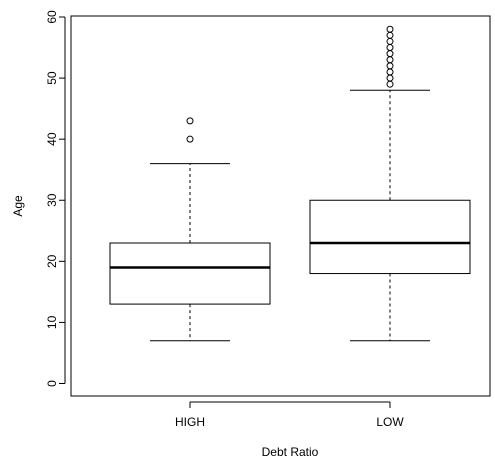 The height and width of the screenshot is (462, 495). Describe the element at coordinates (390, 422) in the screenshot. I see `x-tick-label-low: LOW` at that location.